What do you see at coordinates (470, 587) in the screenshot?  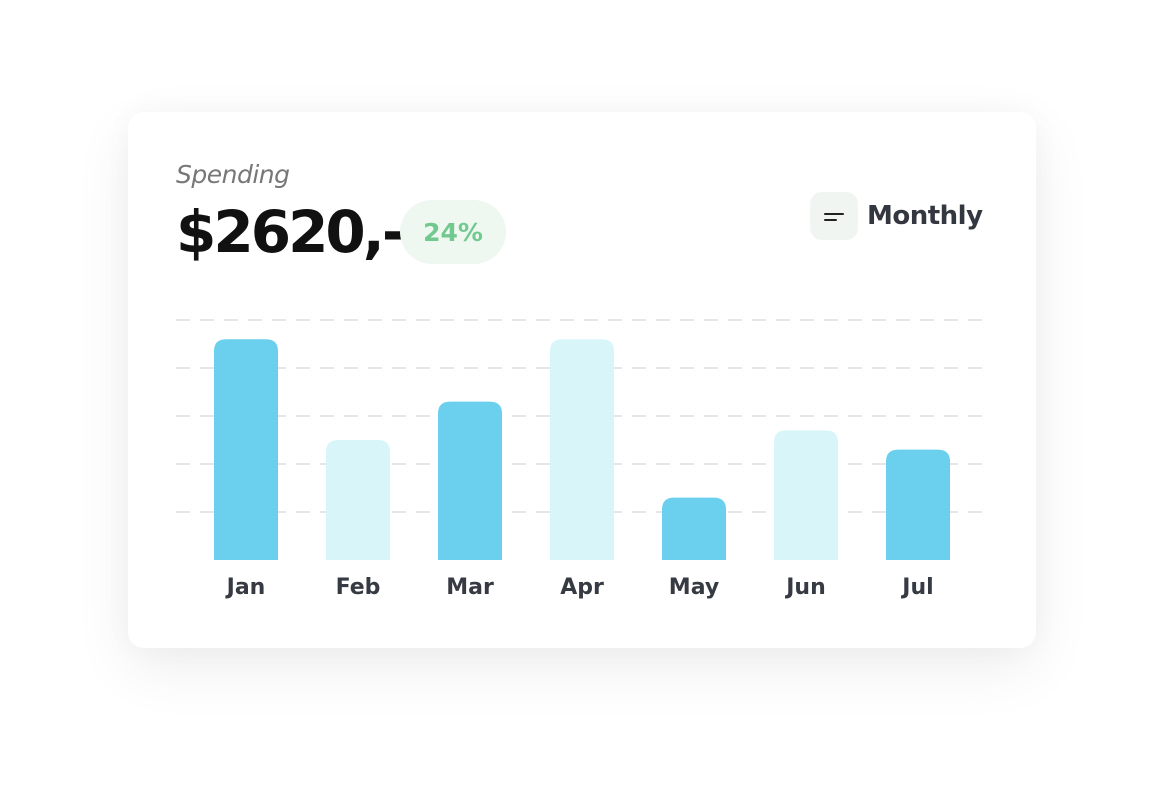 I see `x-tick-label: Mar` at bounding box center [470, 587].